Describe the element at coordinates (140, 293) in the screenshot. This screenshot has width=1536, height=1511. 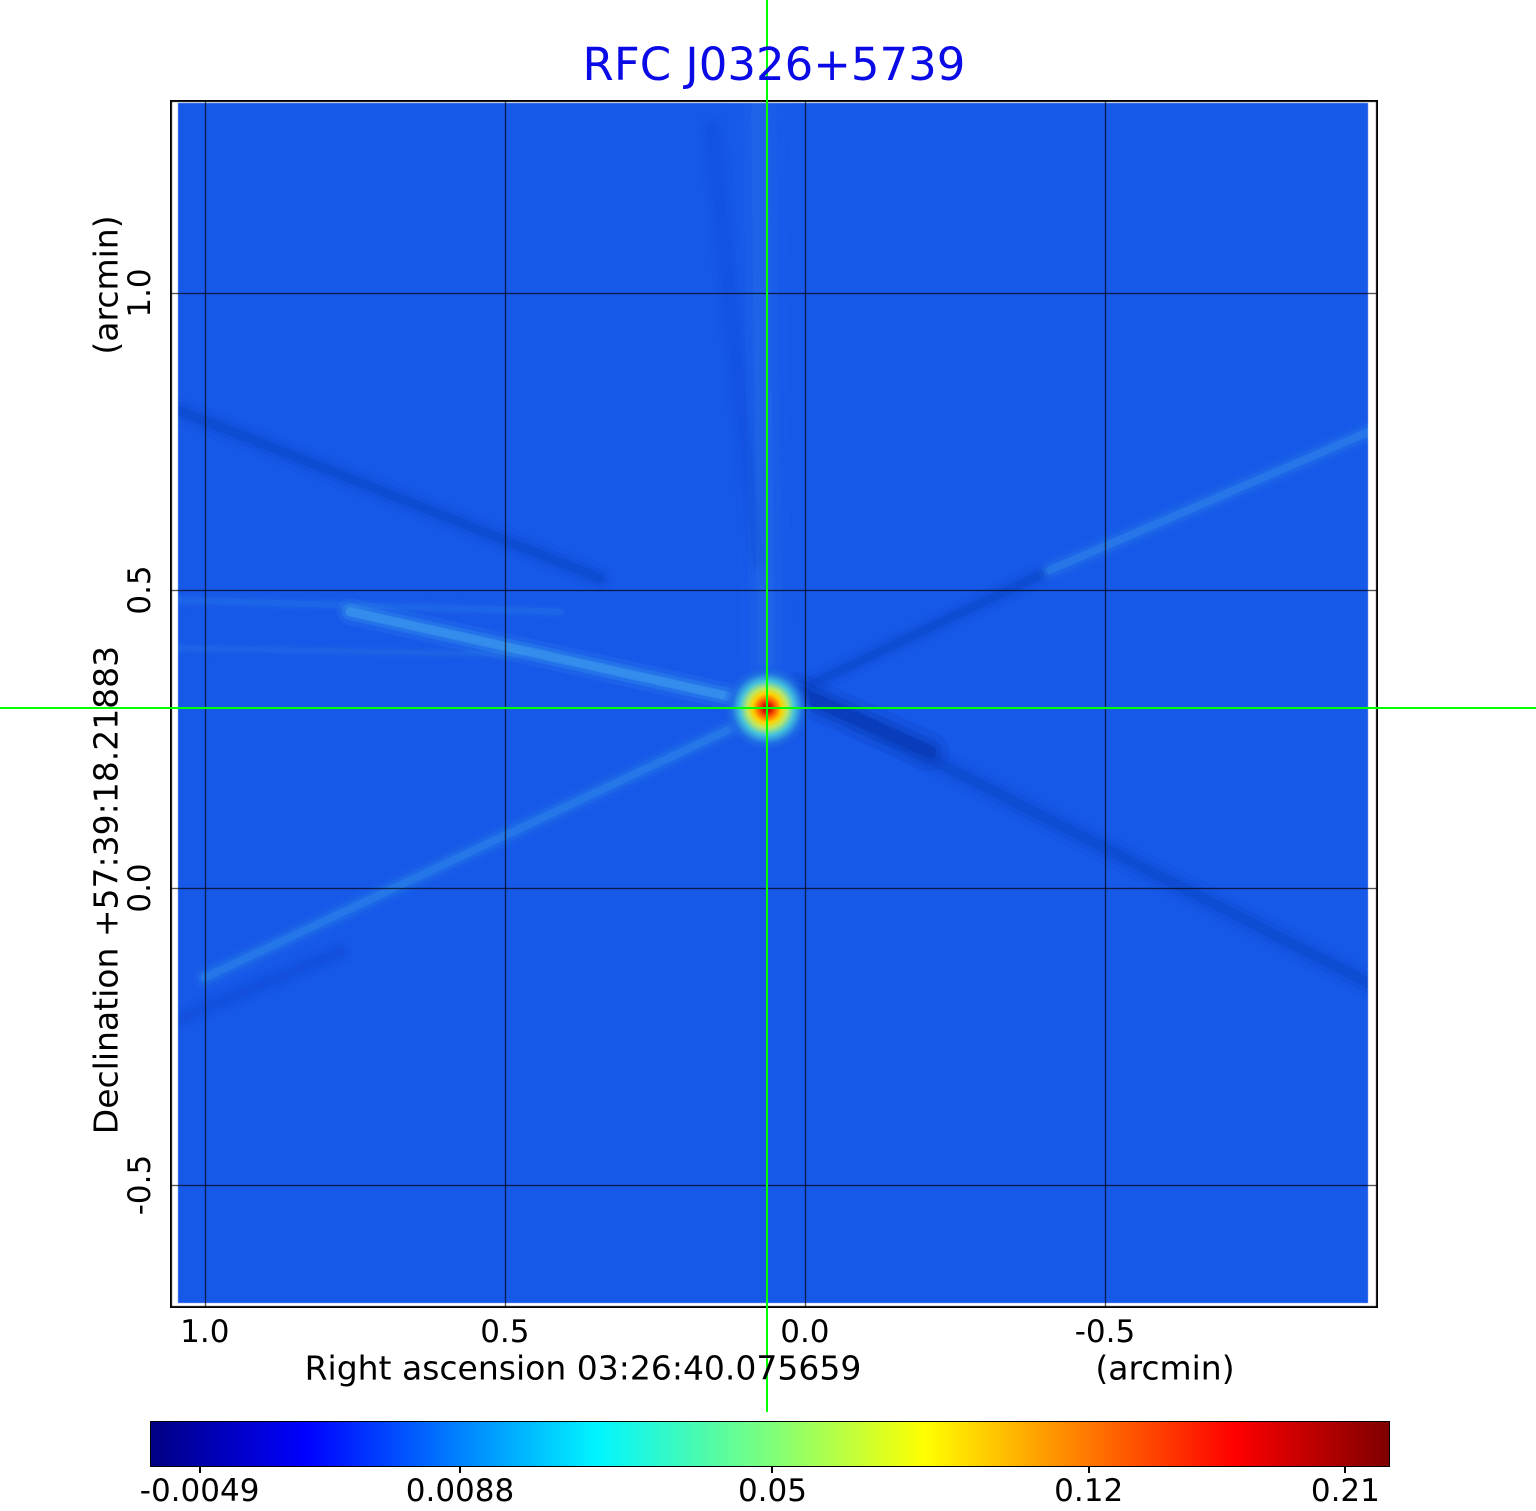
I see `y-tick-label: 1.0` at that location.